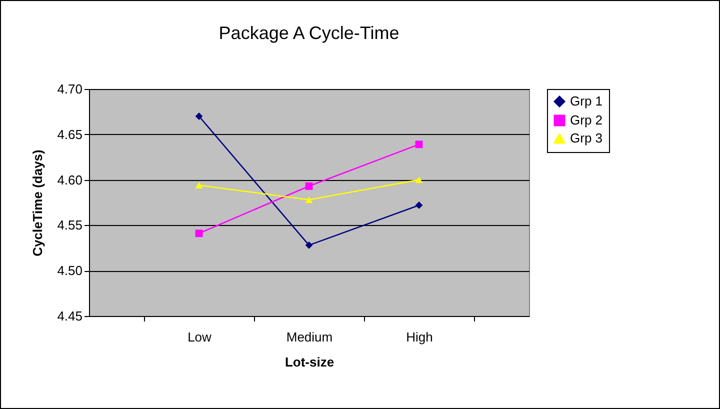  What do you see at coordinates (309, 362) in the screenshot?
I see `x-axis-title: Lot-size` at bounding box center [309, 362].